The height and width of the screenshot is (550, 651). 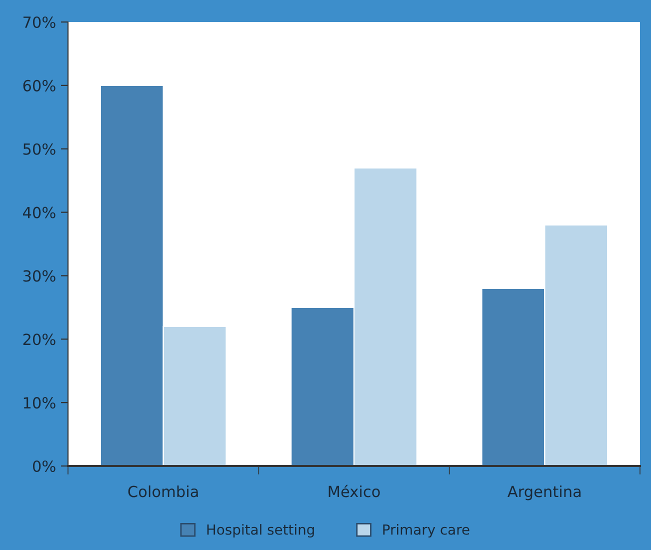 What do you see at coordinates (39, 149) in the screenshot?
I see `y-tick-label: 50%` at bounding box center [39, 149].